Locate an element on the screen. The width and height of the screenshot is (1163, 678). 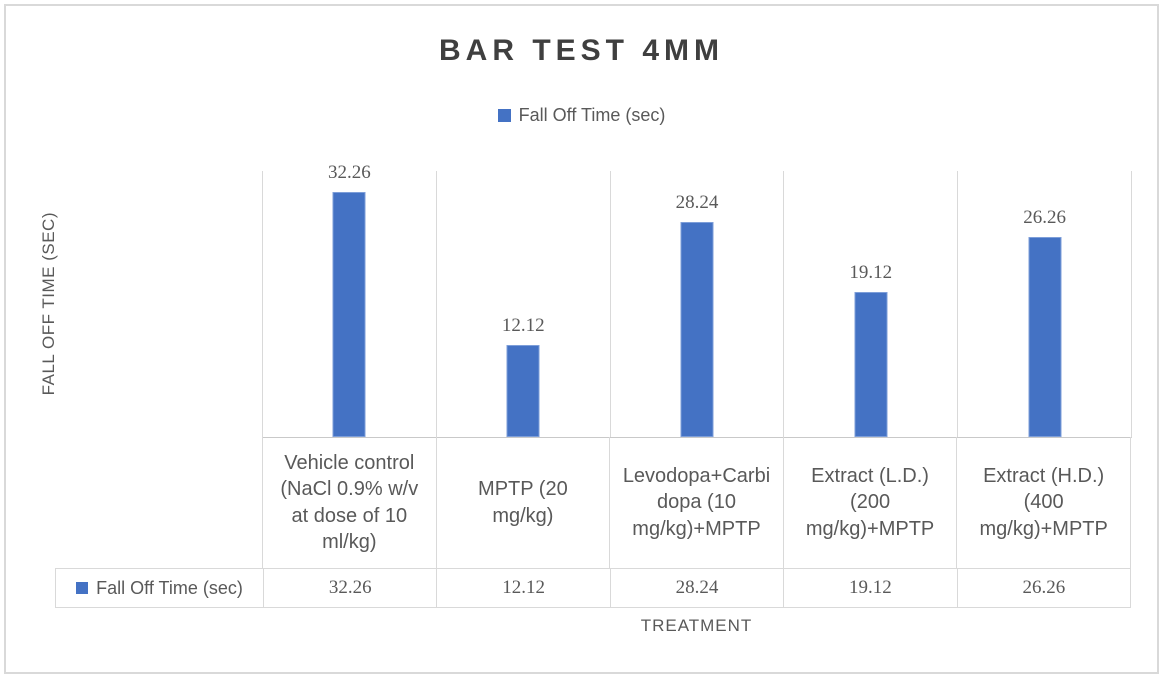
plot-column: 26.26 is located at coordinates (1044, 304).